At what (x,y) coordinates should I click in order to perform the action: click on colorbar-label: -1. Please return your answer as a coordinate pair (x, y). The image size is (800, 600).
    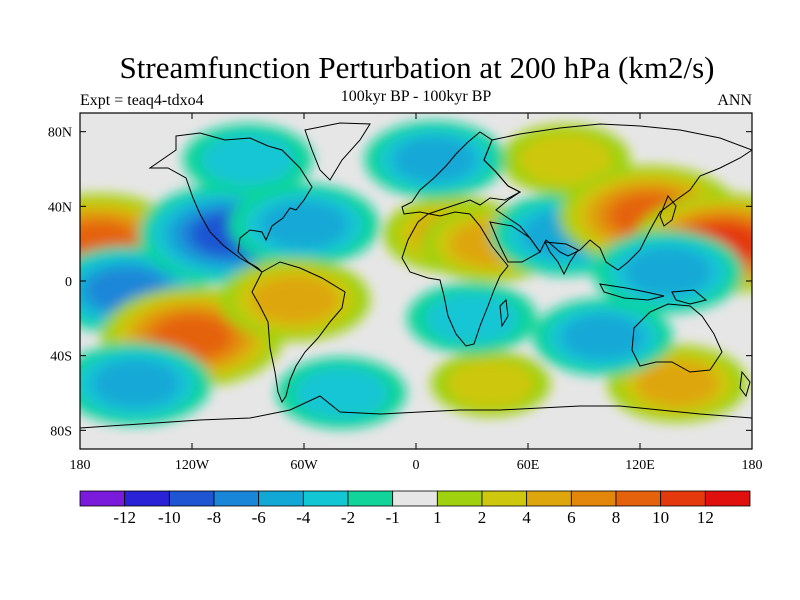
    Looking at the image, I should click on (393, 517).